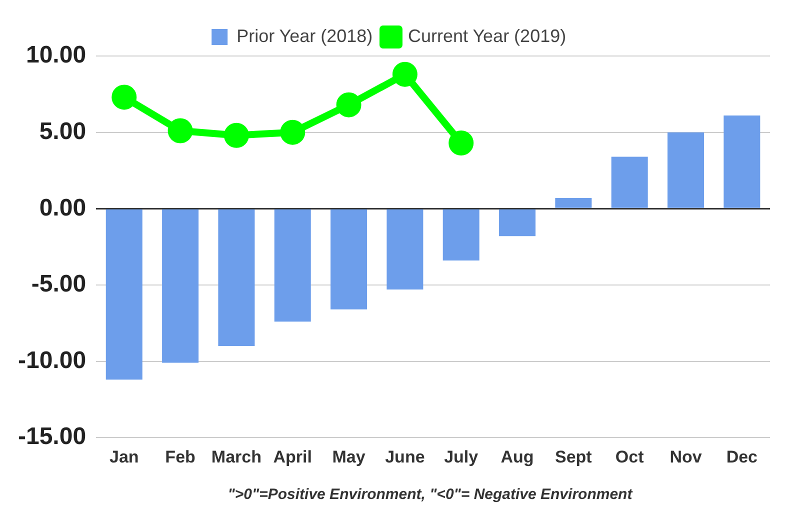 Image resolution: width=800 pixels, height=532 pixels. What do you see at coordinates (349, 456) in the screenshot?
I see `x-tick-label: May` at bounding box center [349, 456].